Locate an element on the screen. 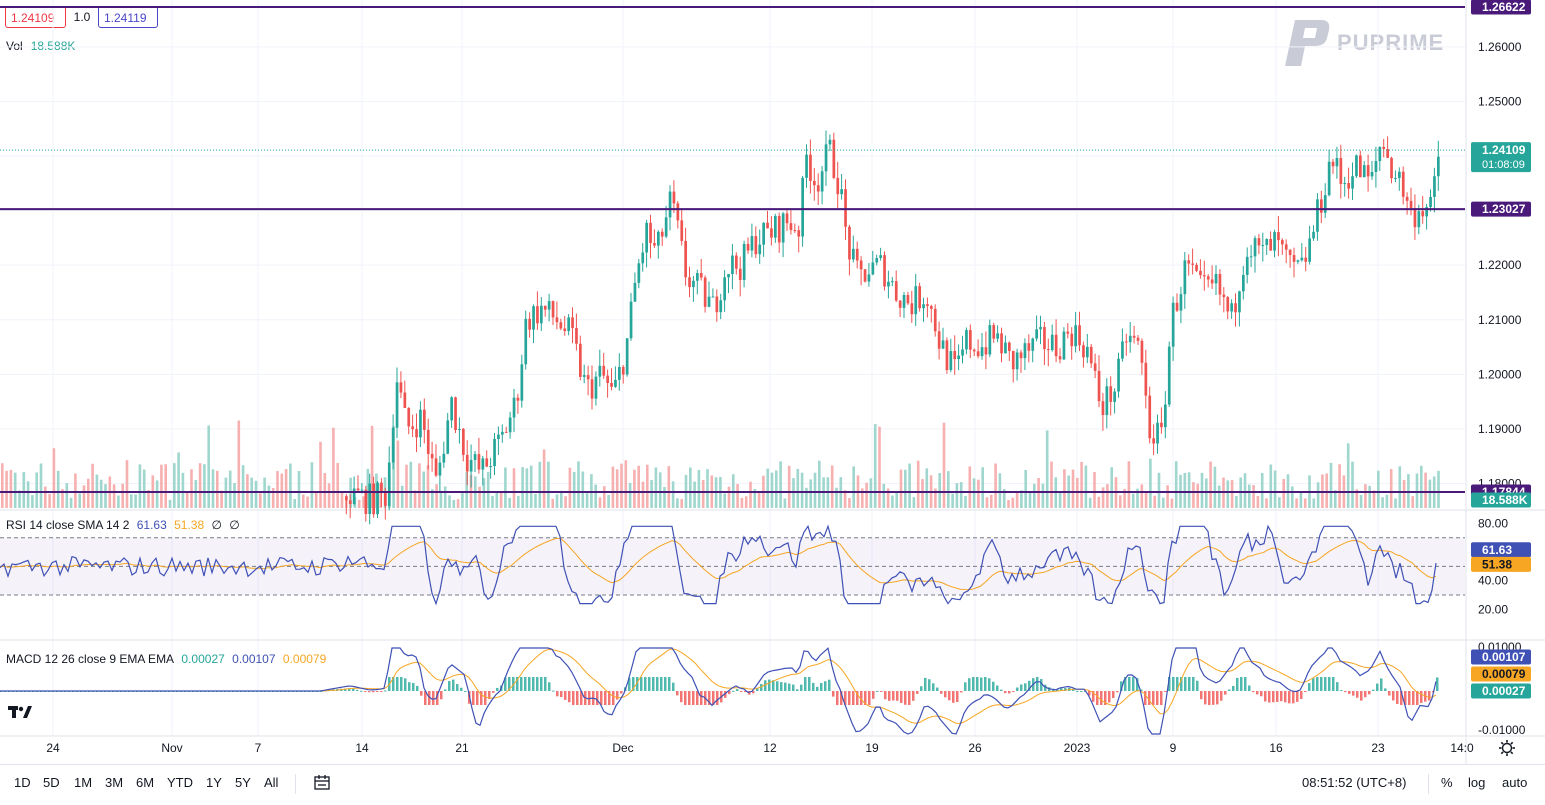 The width and height of the screenshot is (1545, 805). bid-price-pill: 1.24109 is located at coordinates (35, 17).